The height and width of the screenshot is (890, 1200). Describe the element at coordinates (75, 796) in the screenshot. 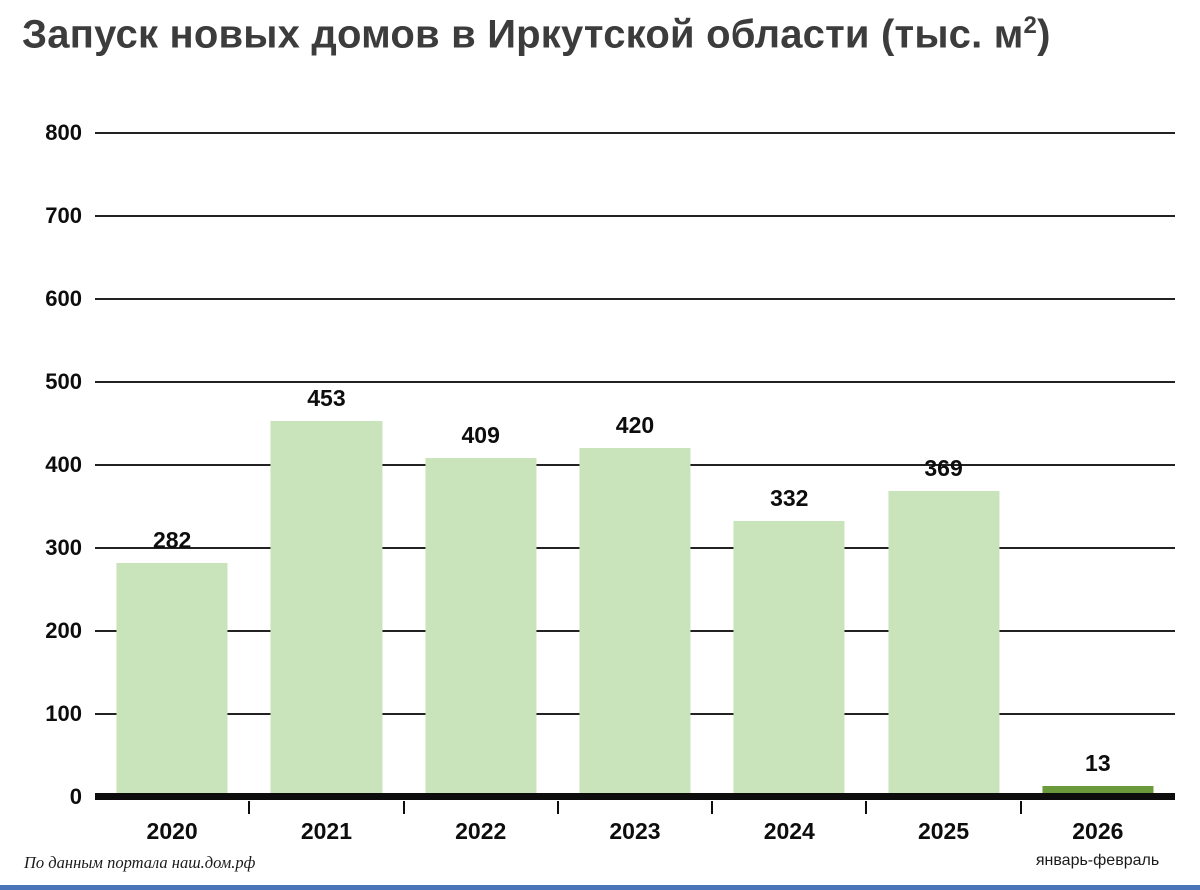

I see `y-axis-label: 0` at that location.